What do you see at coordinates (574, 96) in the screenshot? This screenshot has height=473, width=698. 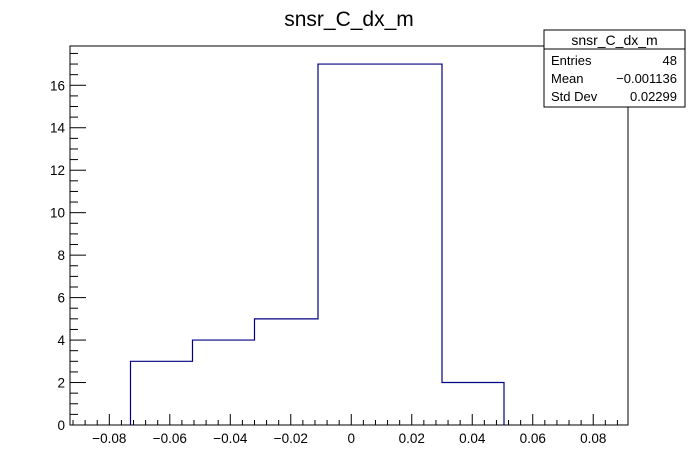 I see `stats-stddev-label: Std Dev` at bounding box center [574, 96].